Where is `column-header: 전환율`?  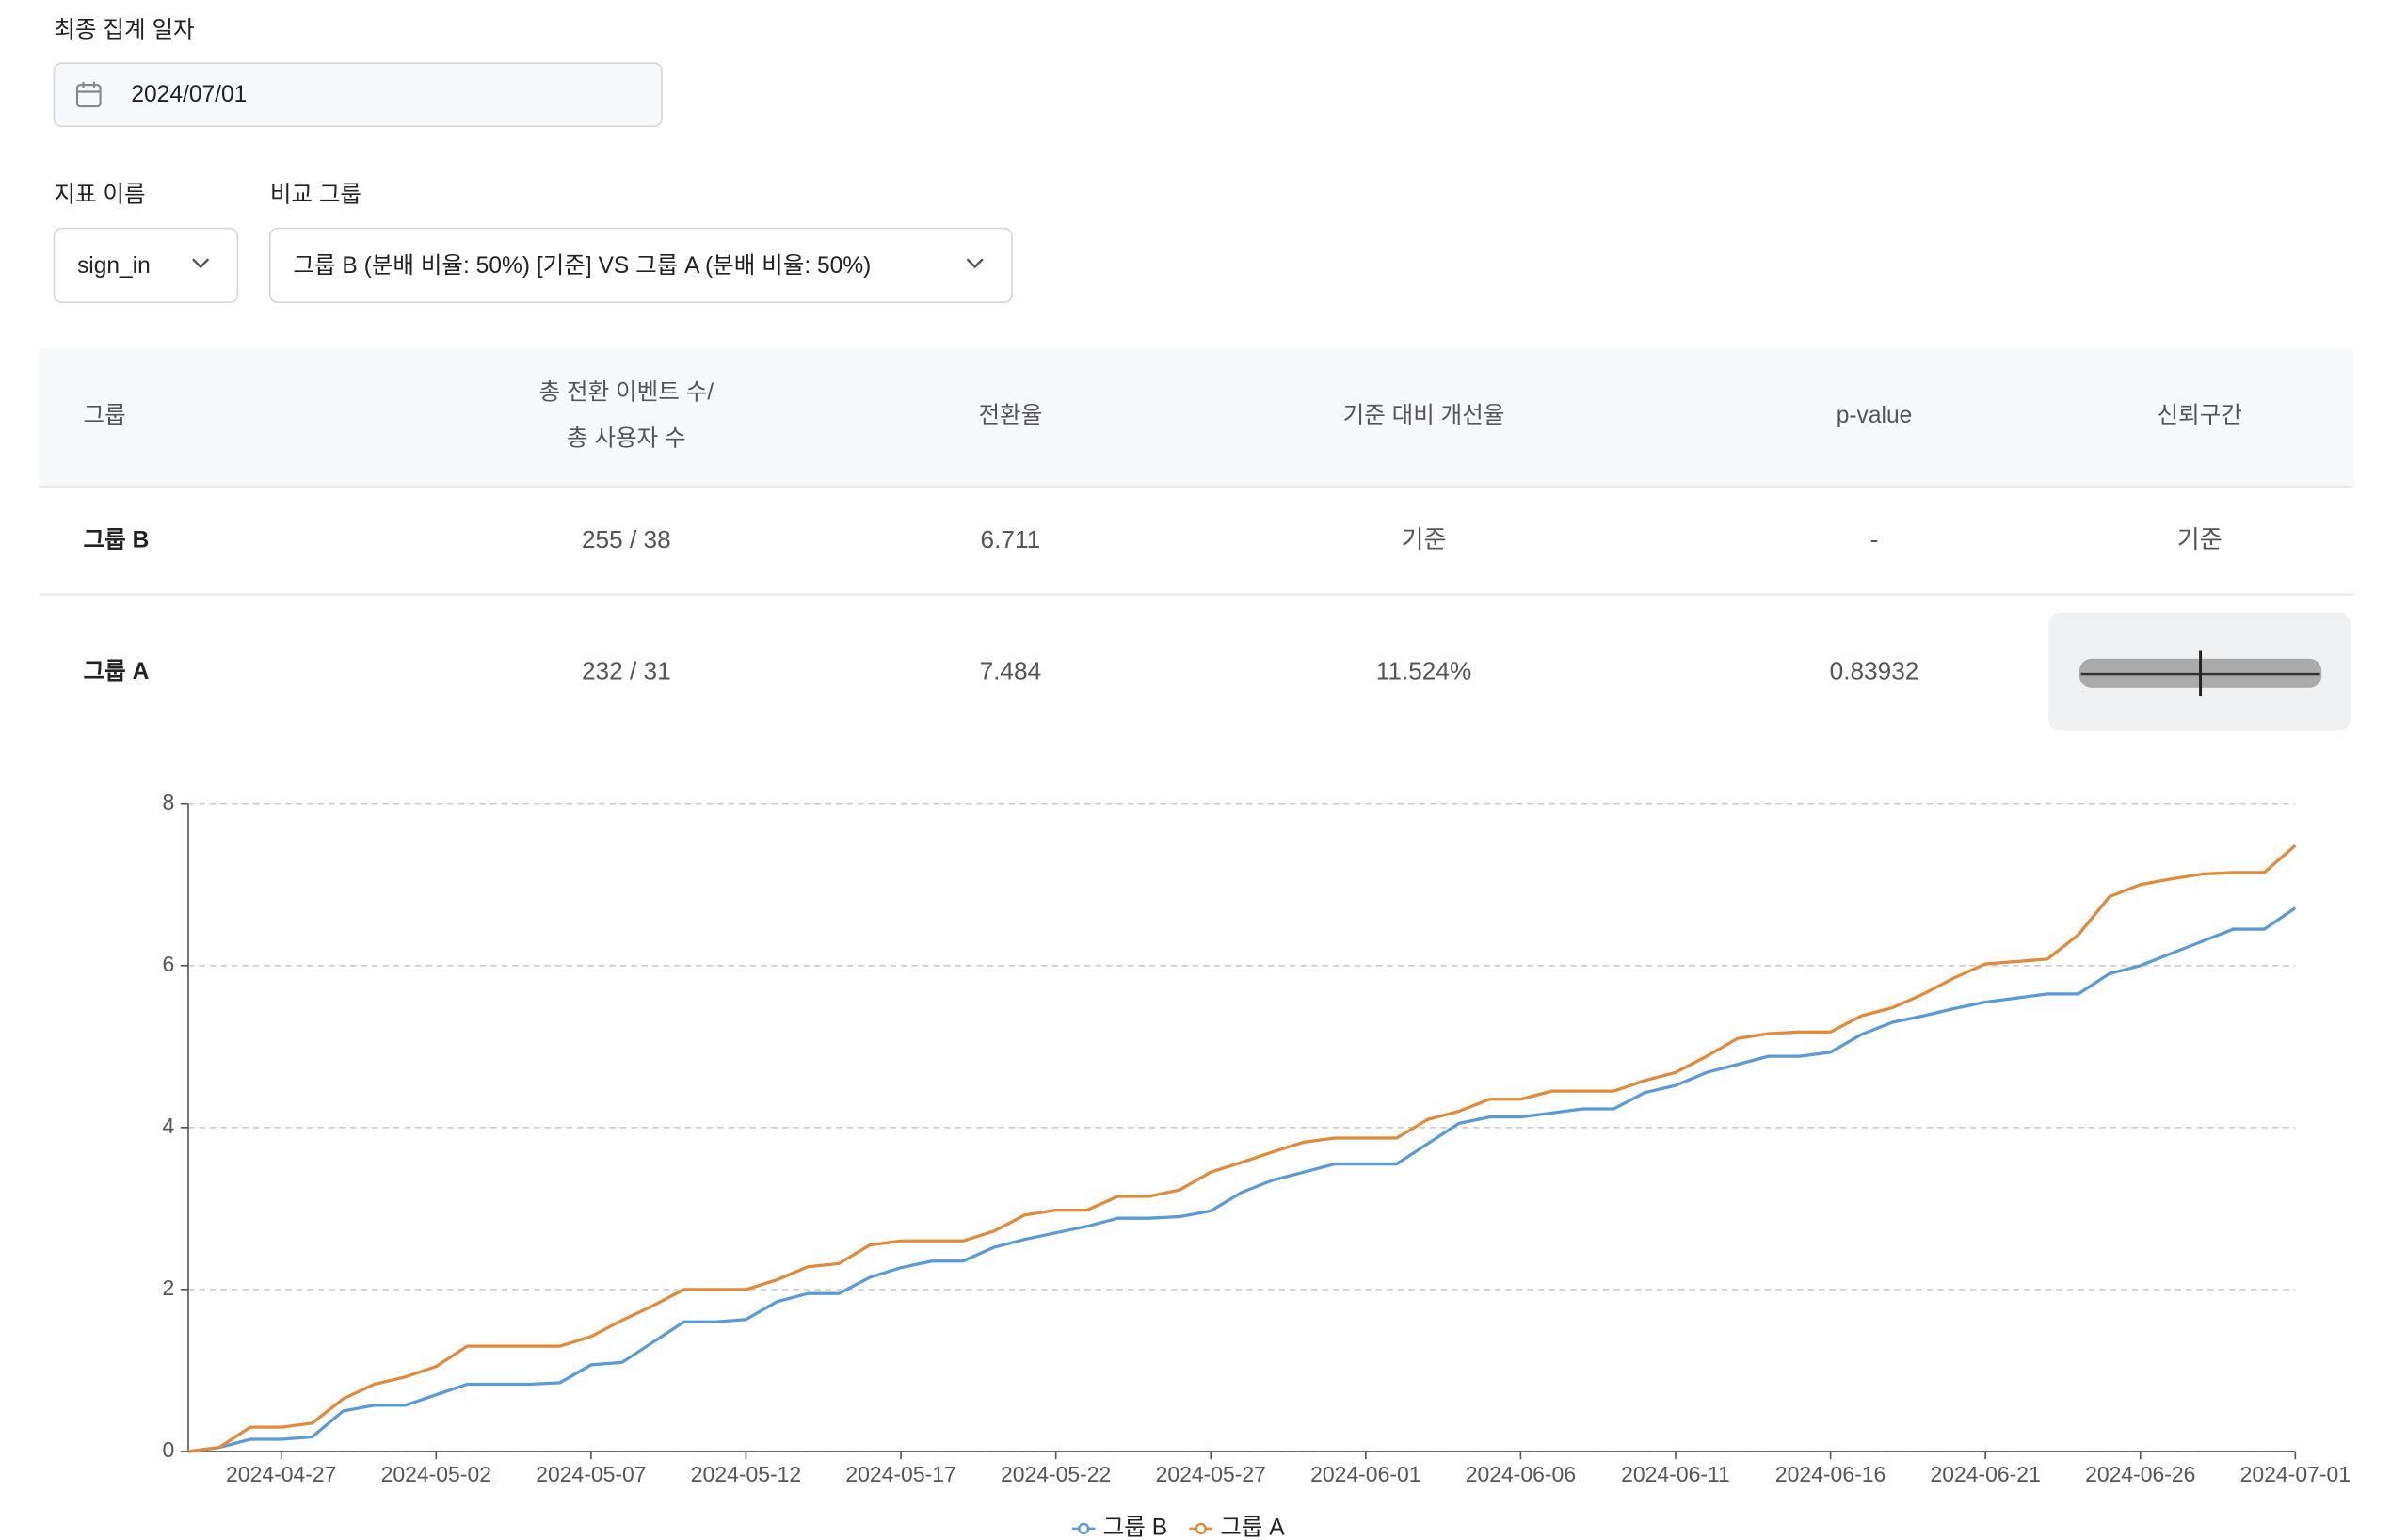
column-header: 전환율 is located at coordinates (1010, 415).